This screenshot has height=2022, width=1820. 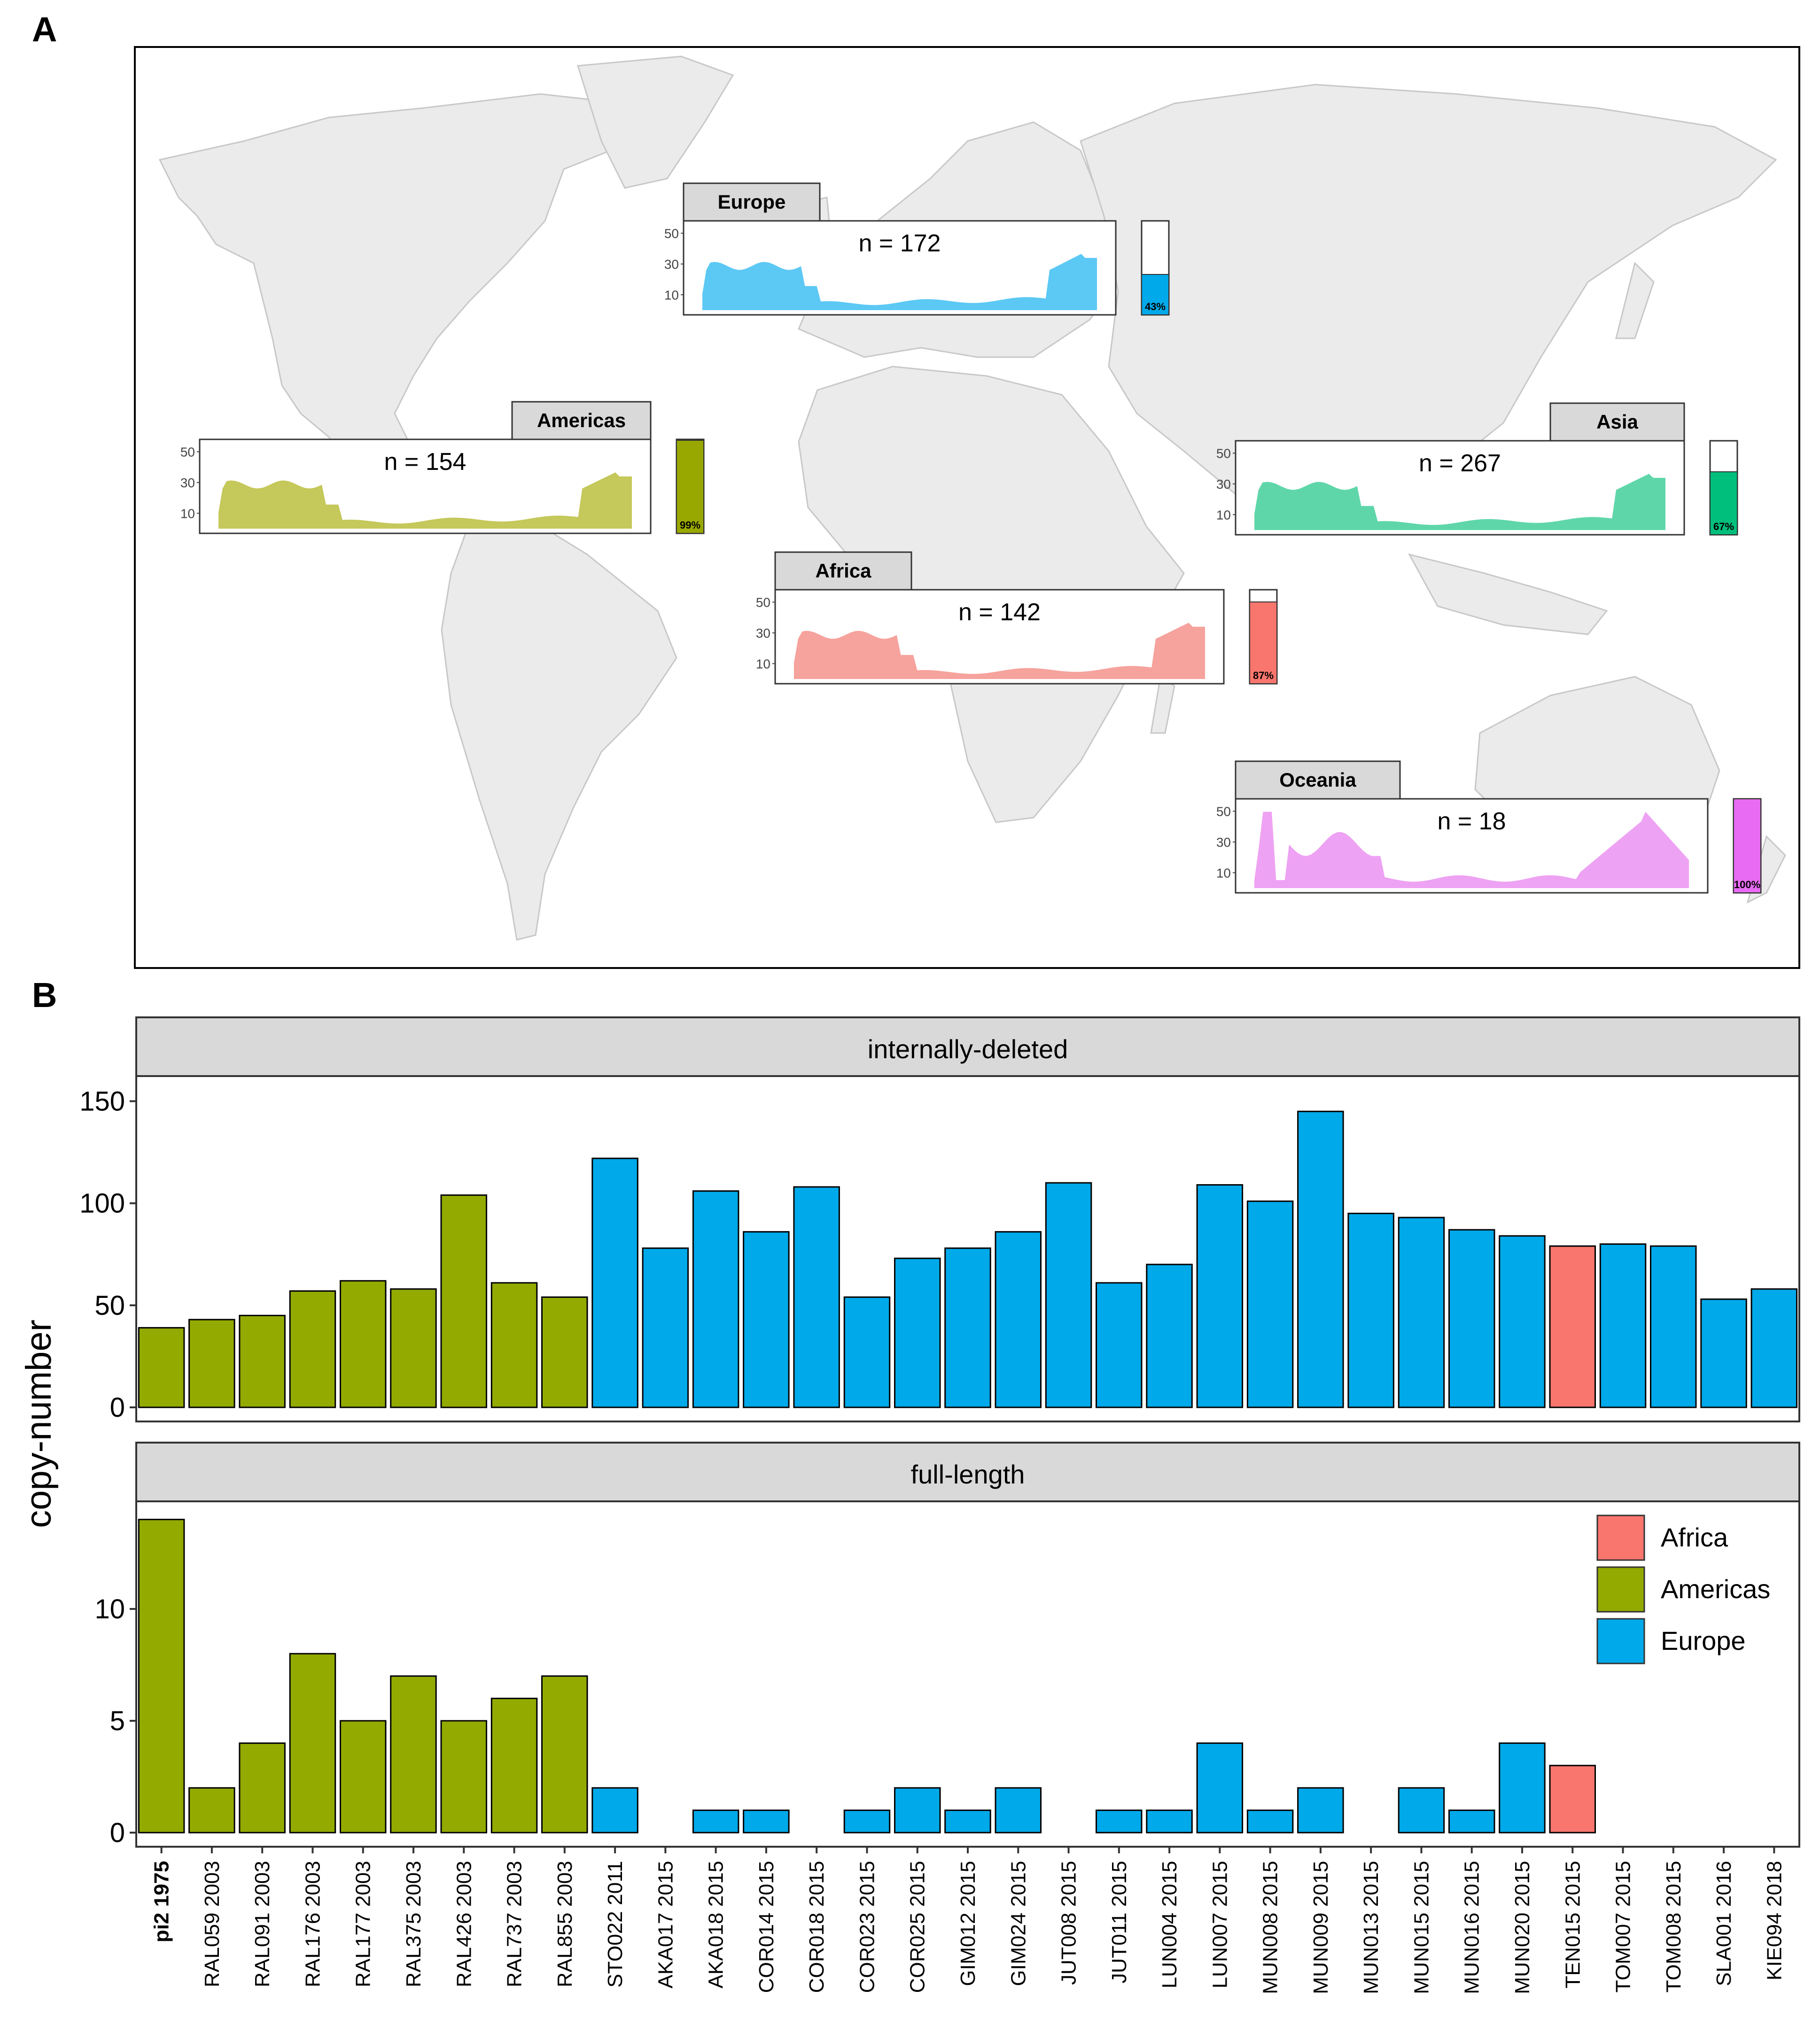 What do you see at coordinates (363, 1344) in the screenshot?
I see `bar-ral177-2003` at bounding box center [363, 1344].